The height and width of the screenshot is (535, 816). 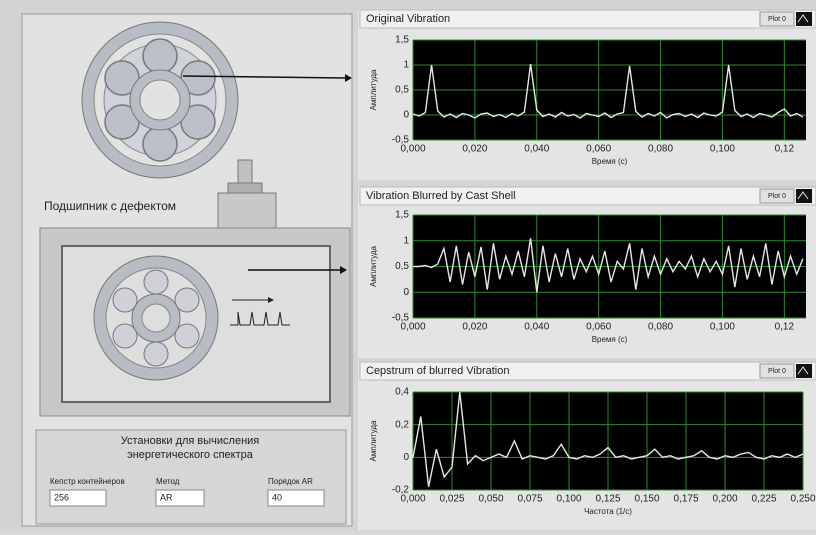 What do you see at coordinates (646, 499) in the screenshot?
I see `x-tick-label: 0,150` at bounding box center [646, 499].